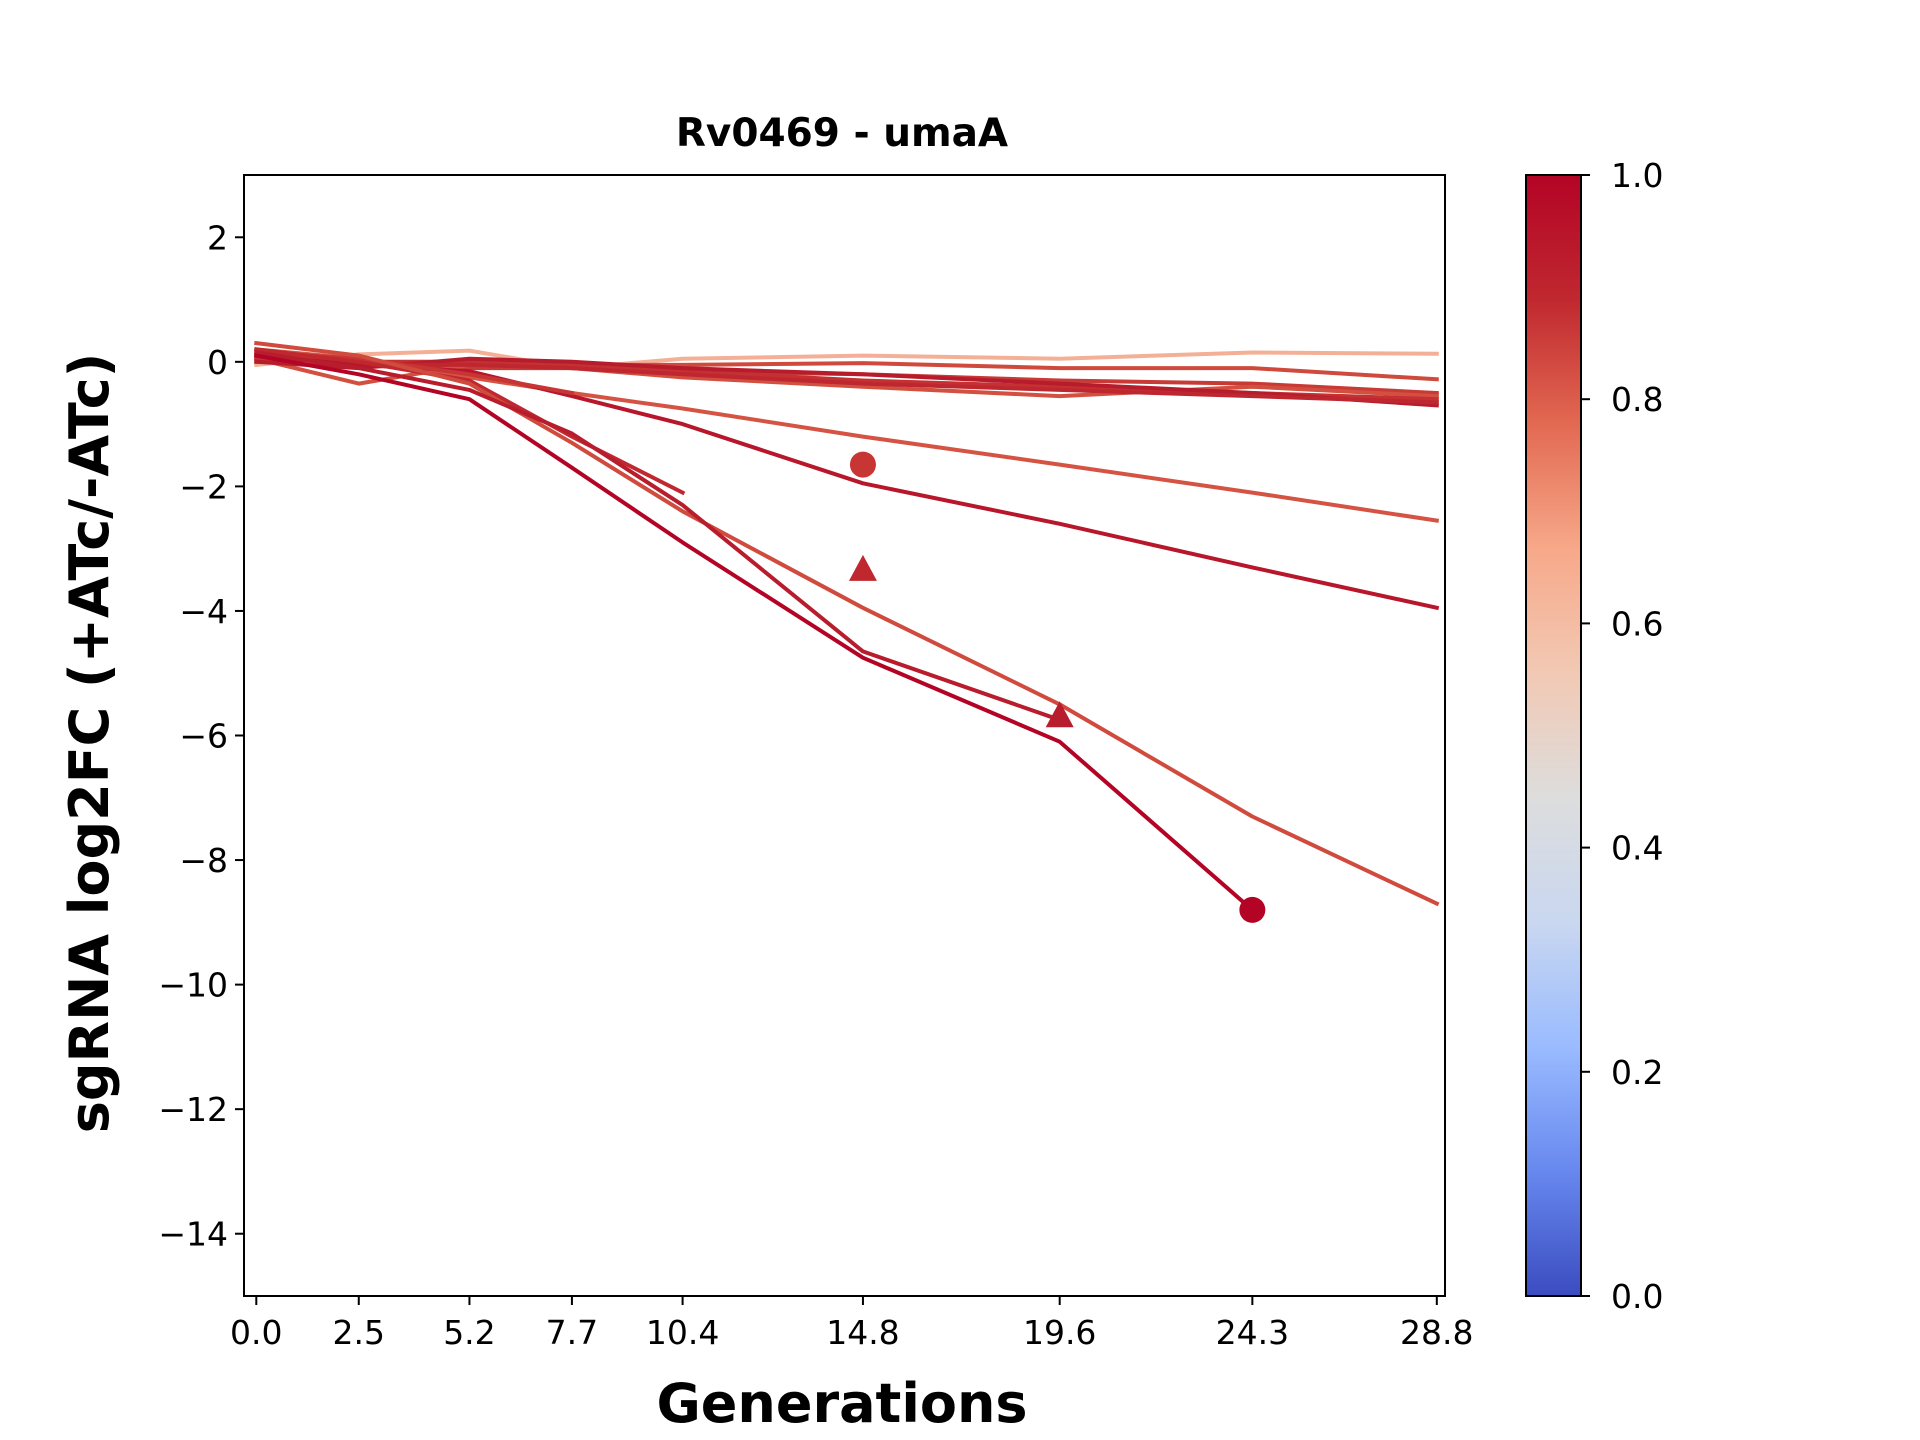 The height and width of the screenshot is (1440, 1920). I want to click on y-axis-title: sgRNA log2FC (+ATc/-ATc), so click(89, 743).